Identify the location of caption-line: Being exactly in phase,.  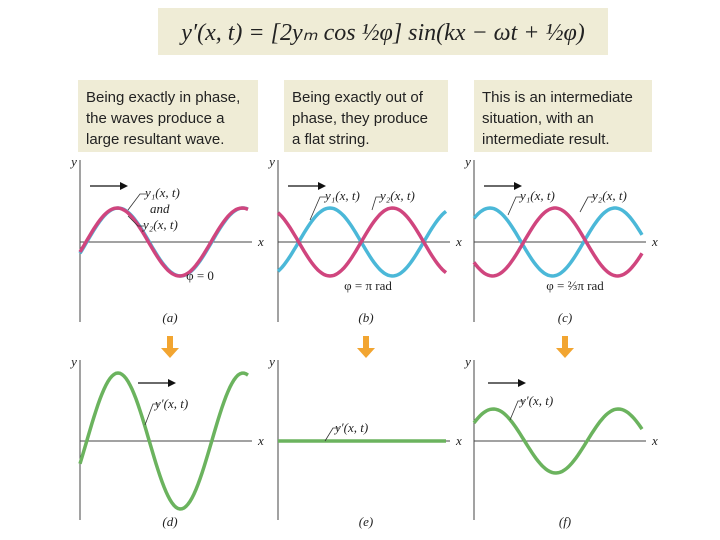
(163, 97).